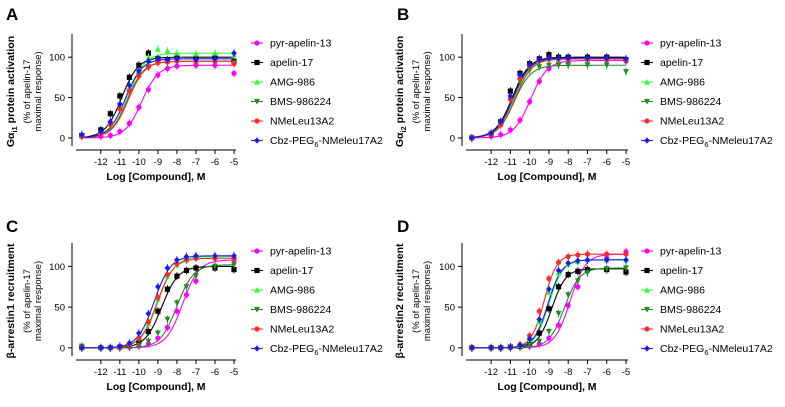 Image resolution: width=785 pixels, height=407 pixels. What do you see at coordinates (11, 81) in the screenshot?
I see `y-axis-label-rest: protein activation` at bounding box center [11, 81].